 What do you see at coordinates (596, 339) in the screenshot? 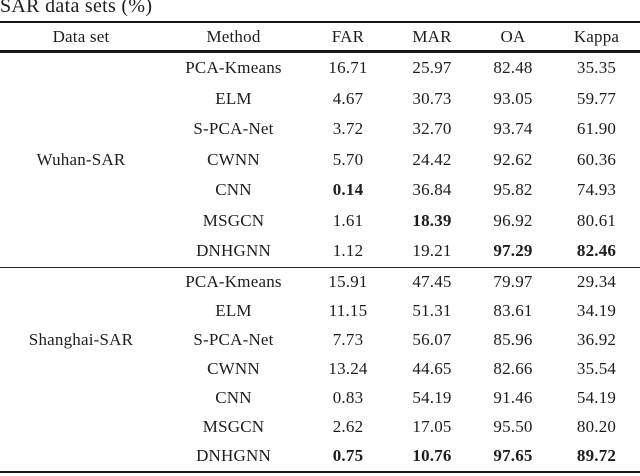
I see `kappa-cell: 36.92` at bounding box center [596, 339].